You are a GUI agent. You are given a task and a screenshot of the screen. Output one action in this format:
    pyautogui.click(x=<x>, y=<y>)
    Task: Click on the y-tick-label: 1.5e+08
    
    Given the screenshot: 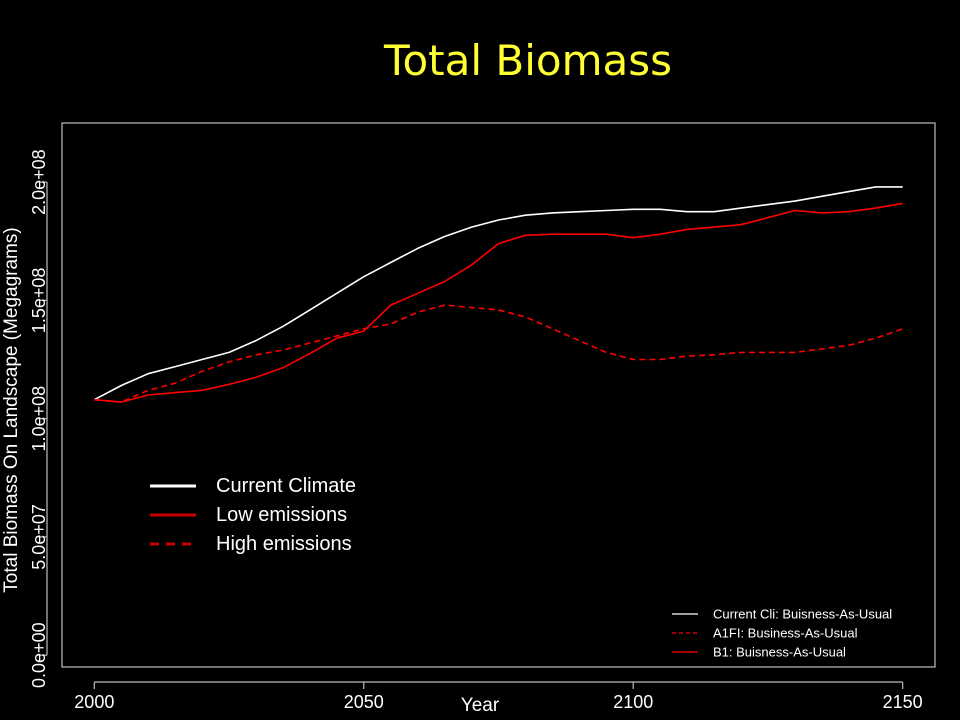 What is the action you would take?
    pyautogui.click(x=39, y=301)
    